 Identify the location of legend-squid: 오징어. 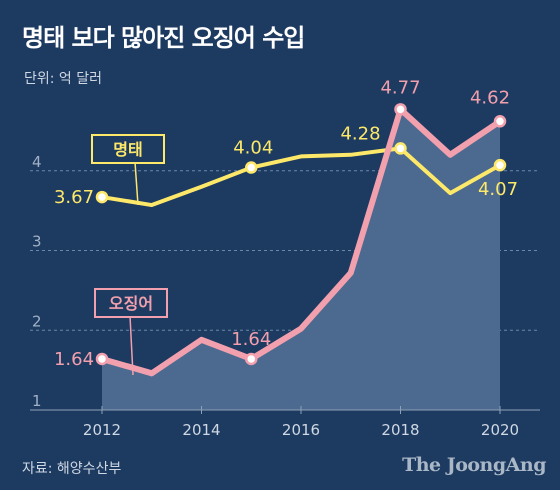
(131, 332).